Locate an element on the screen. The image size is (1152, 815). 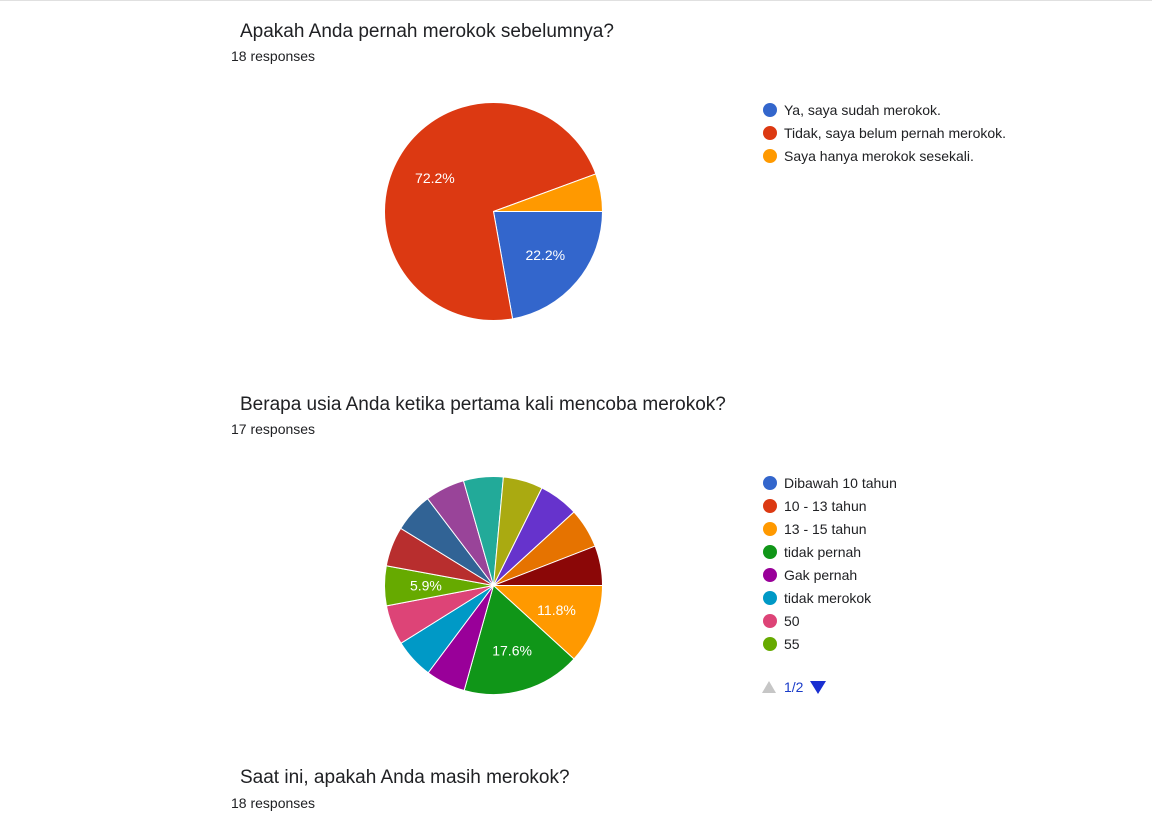
legend-label: tidak pernah is located at coordinates (823, 551).